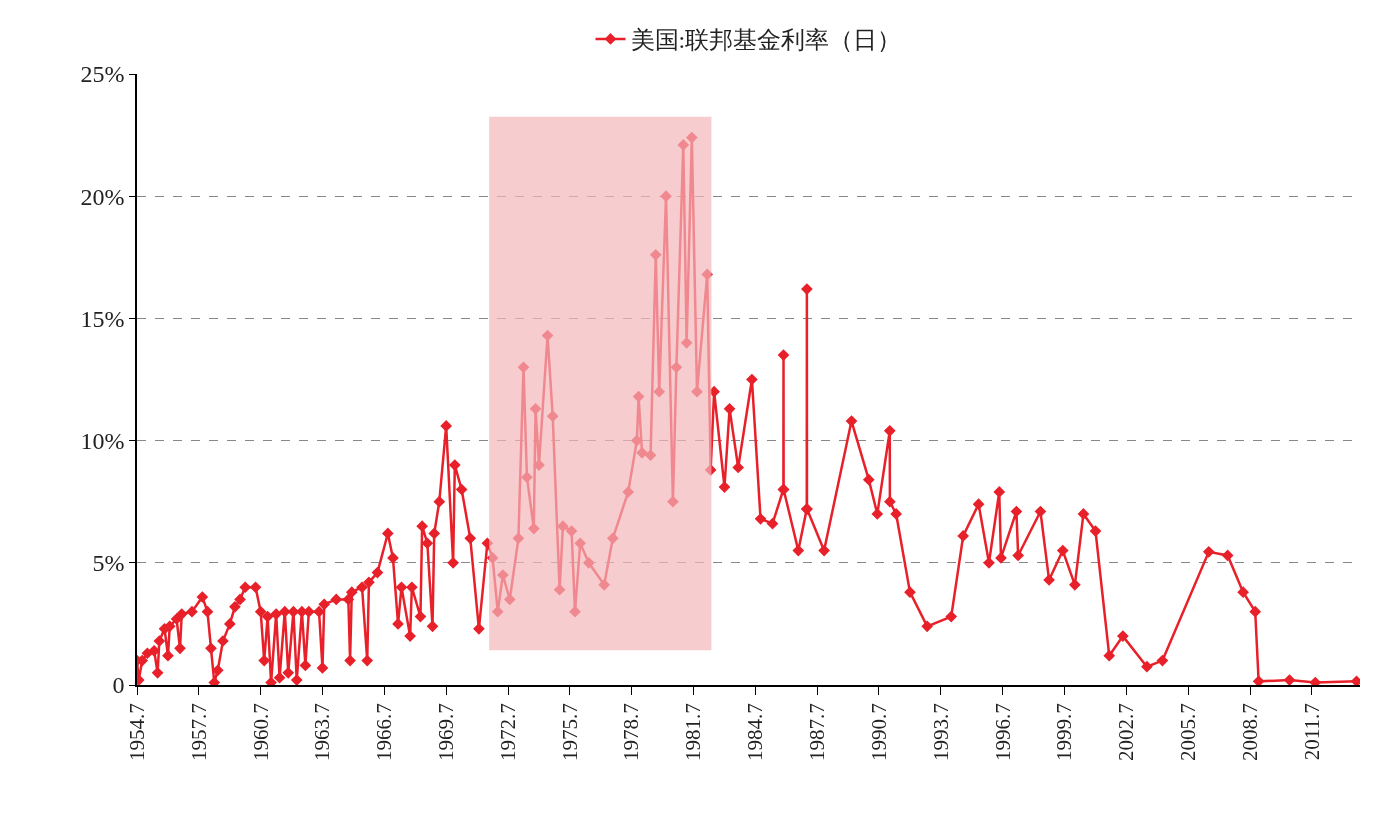 Image resolution: width=1385 pixels, height=822 pixels. What do you see at coordinates (693, 732) in the screenshot?
I see `x-tick-label: 1981.7` at bounding box center [693, 732].